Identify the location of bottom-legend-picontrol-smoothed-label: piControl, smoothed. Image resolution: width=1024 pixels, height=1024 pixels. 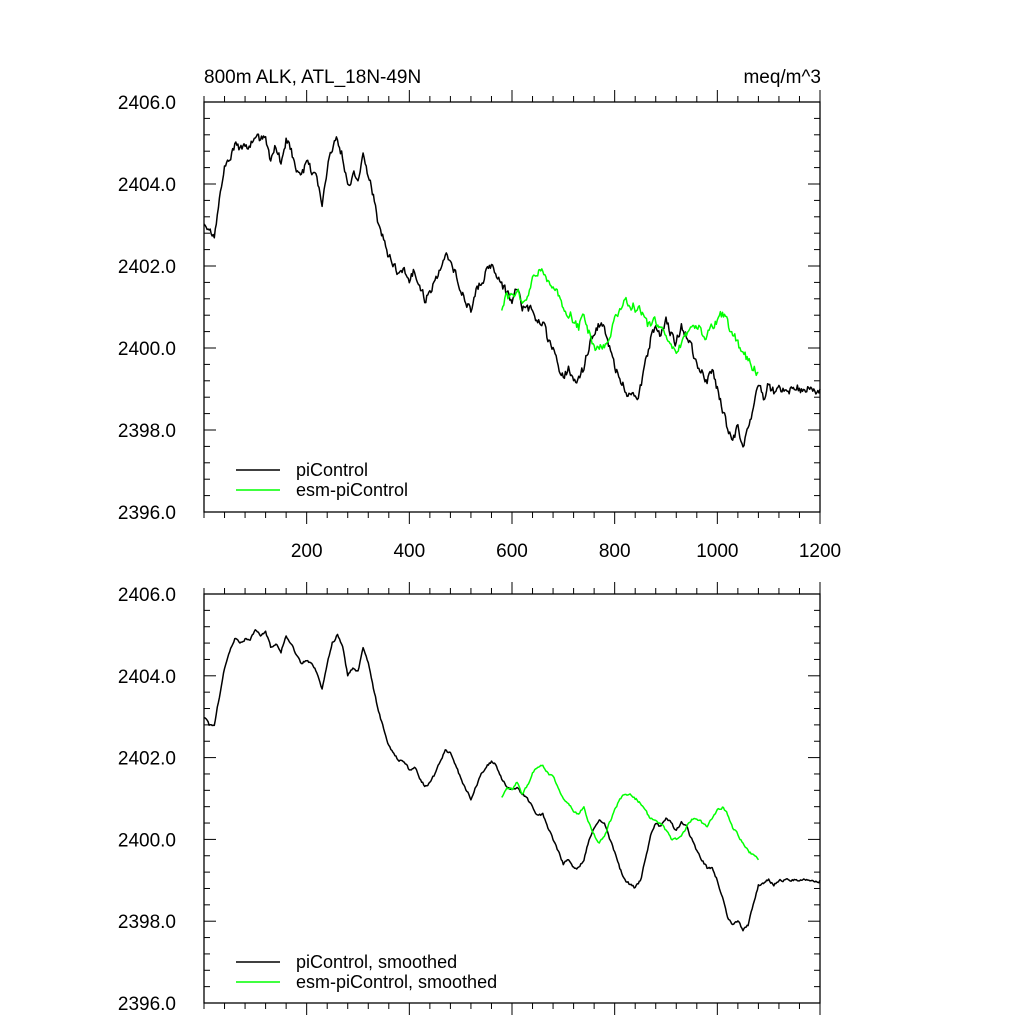
(376, 962).